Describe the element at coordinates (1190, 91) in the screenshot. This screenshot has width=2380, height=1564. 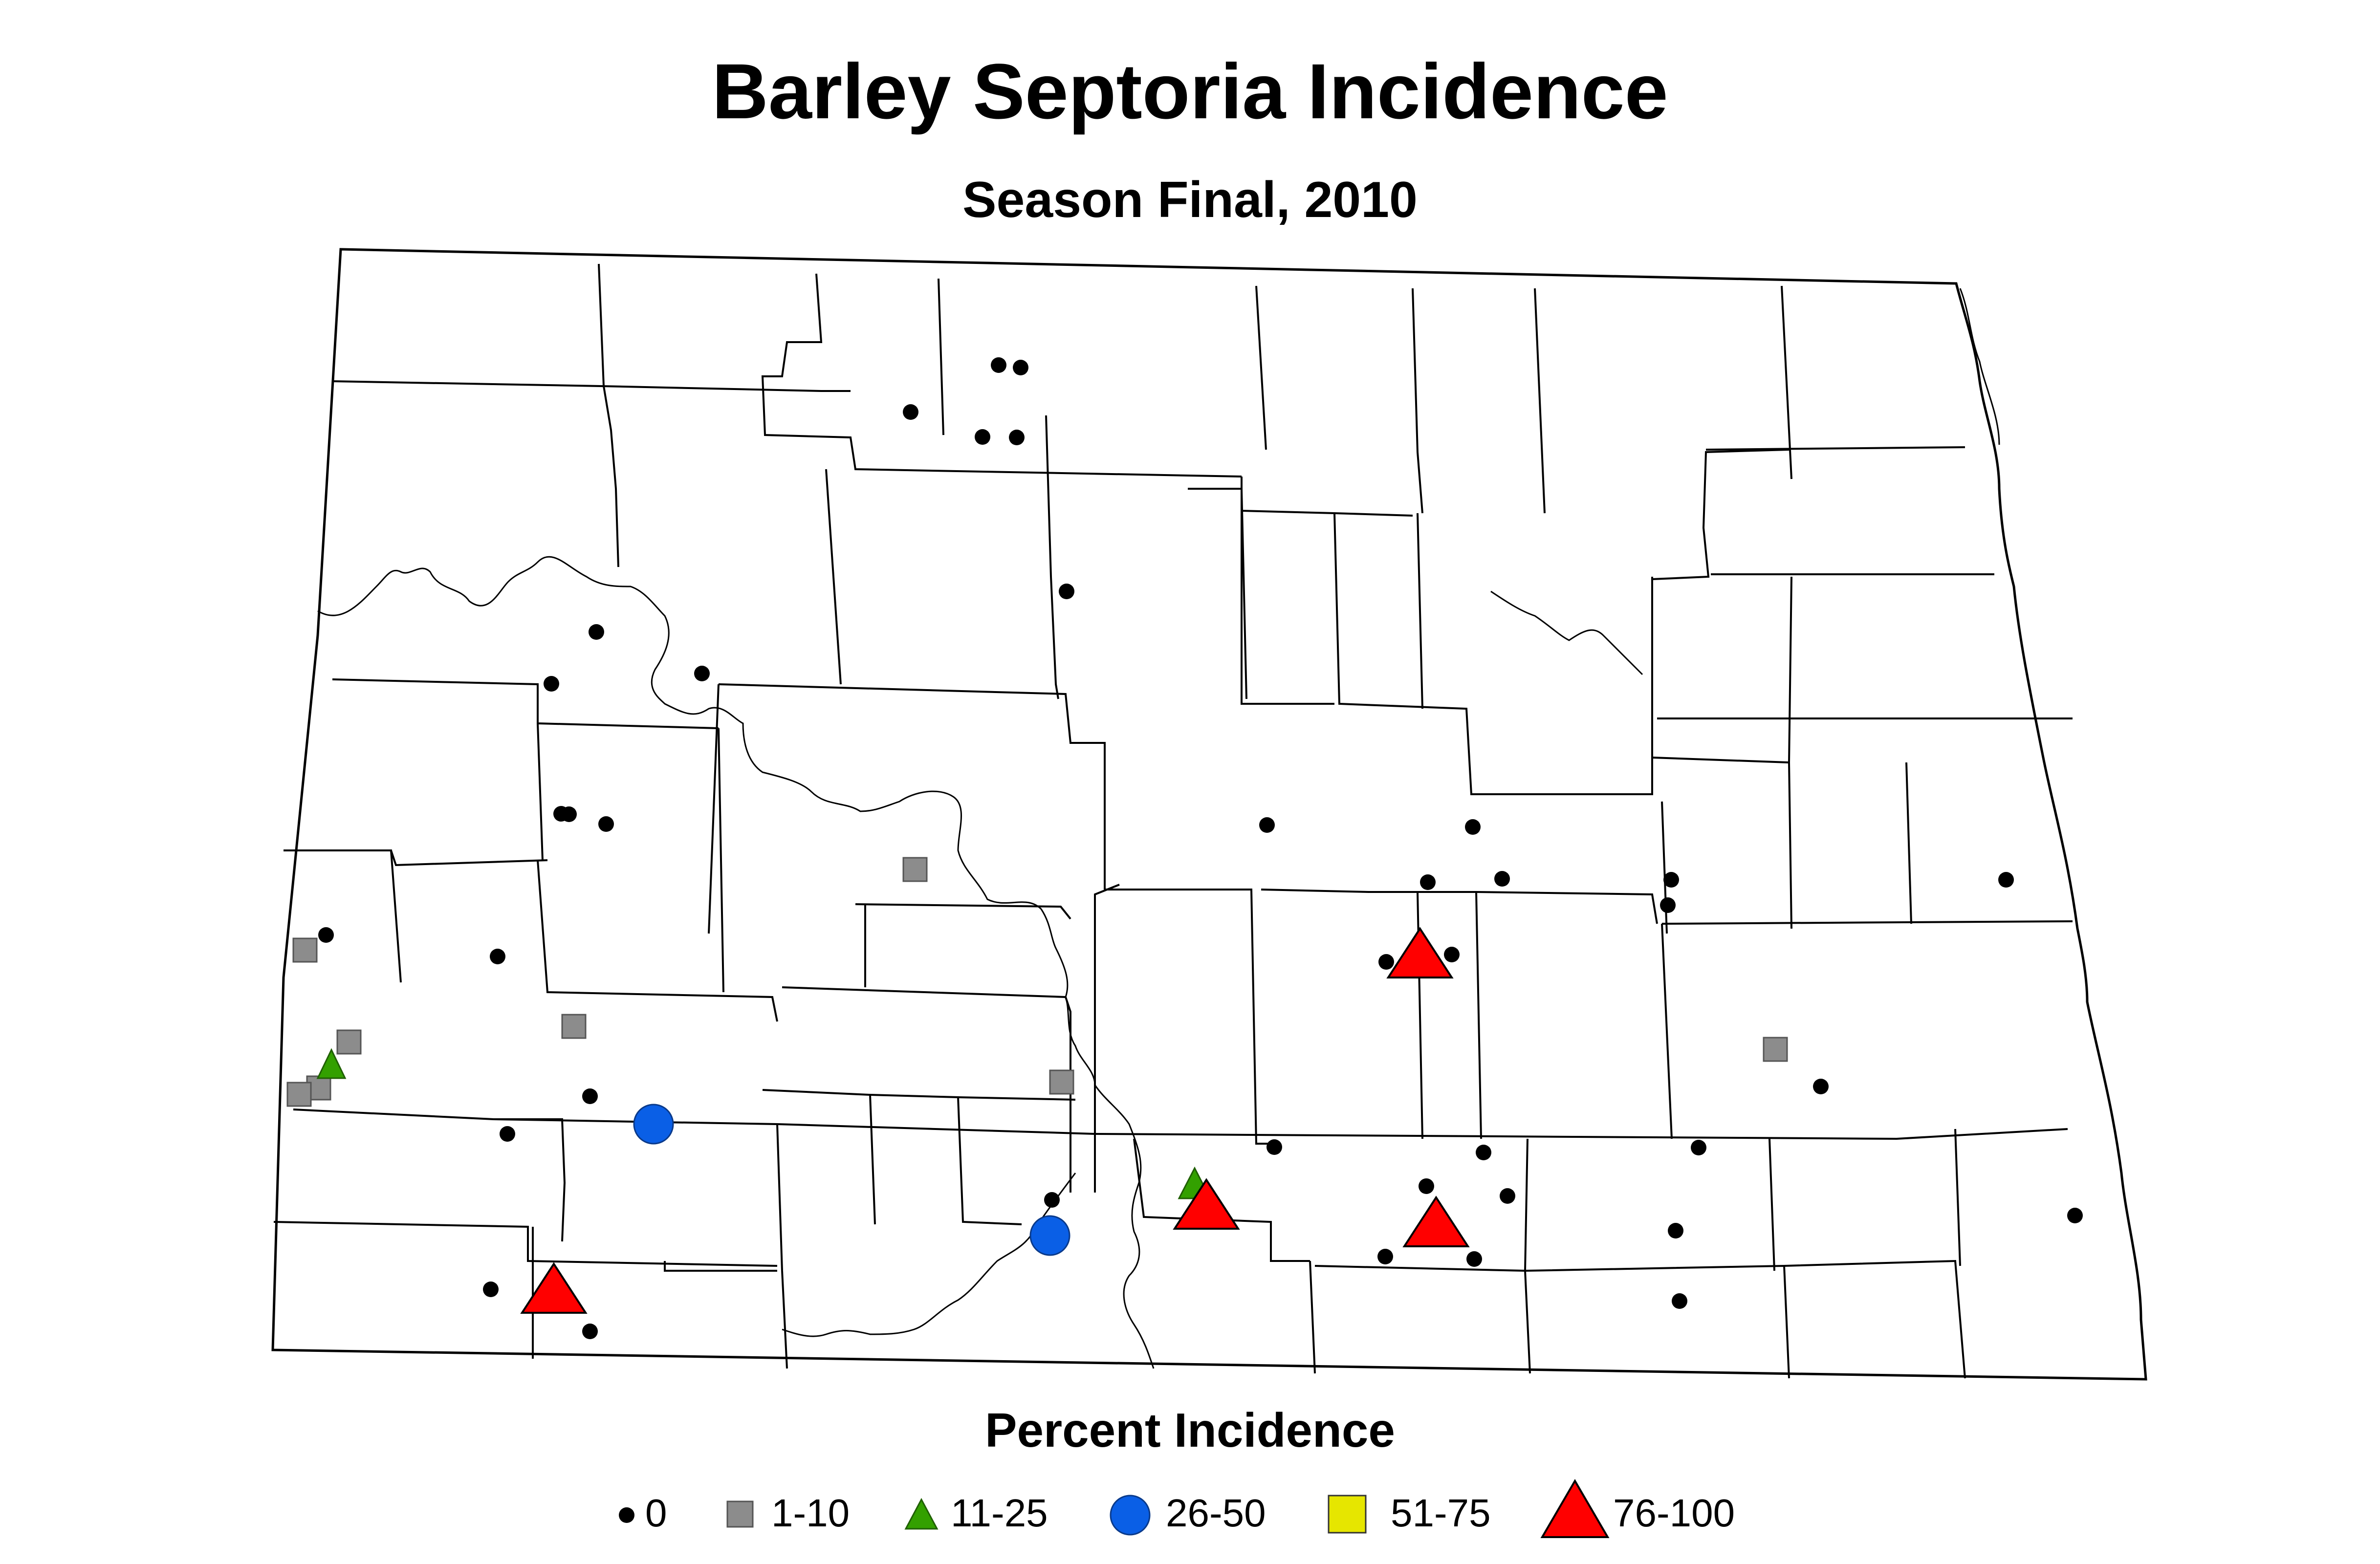
I see `map-title: Barley Septoria Incidence` at that location.